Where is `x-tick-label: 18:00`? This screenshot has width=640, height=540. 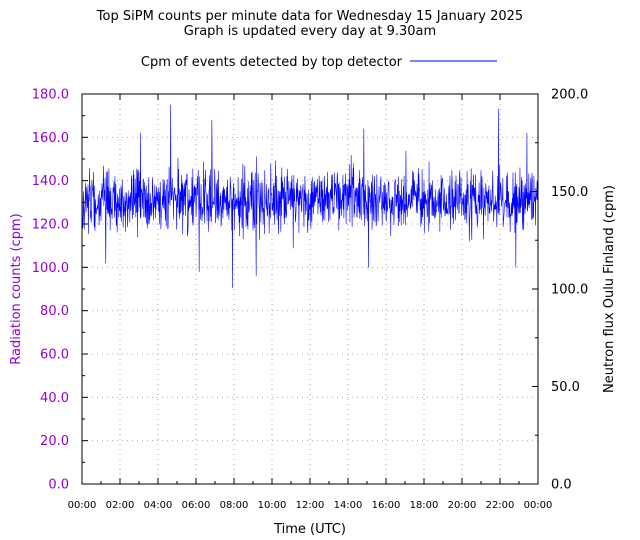 x-tick-label: 18:00 is located at coordinates (424, 505).